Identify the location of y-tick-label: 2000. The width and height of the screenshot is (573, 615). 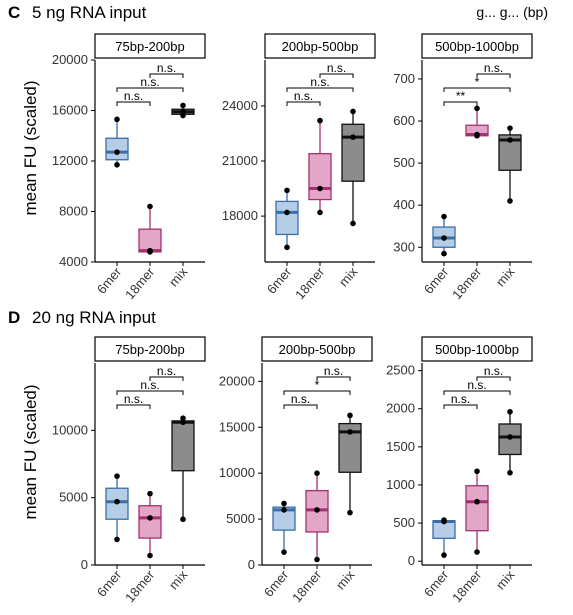
(400, 408).